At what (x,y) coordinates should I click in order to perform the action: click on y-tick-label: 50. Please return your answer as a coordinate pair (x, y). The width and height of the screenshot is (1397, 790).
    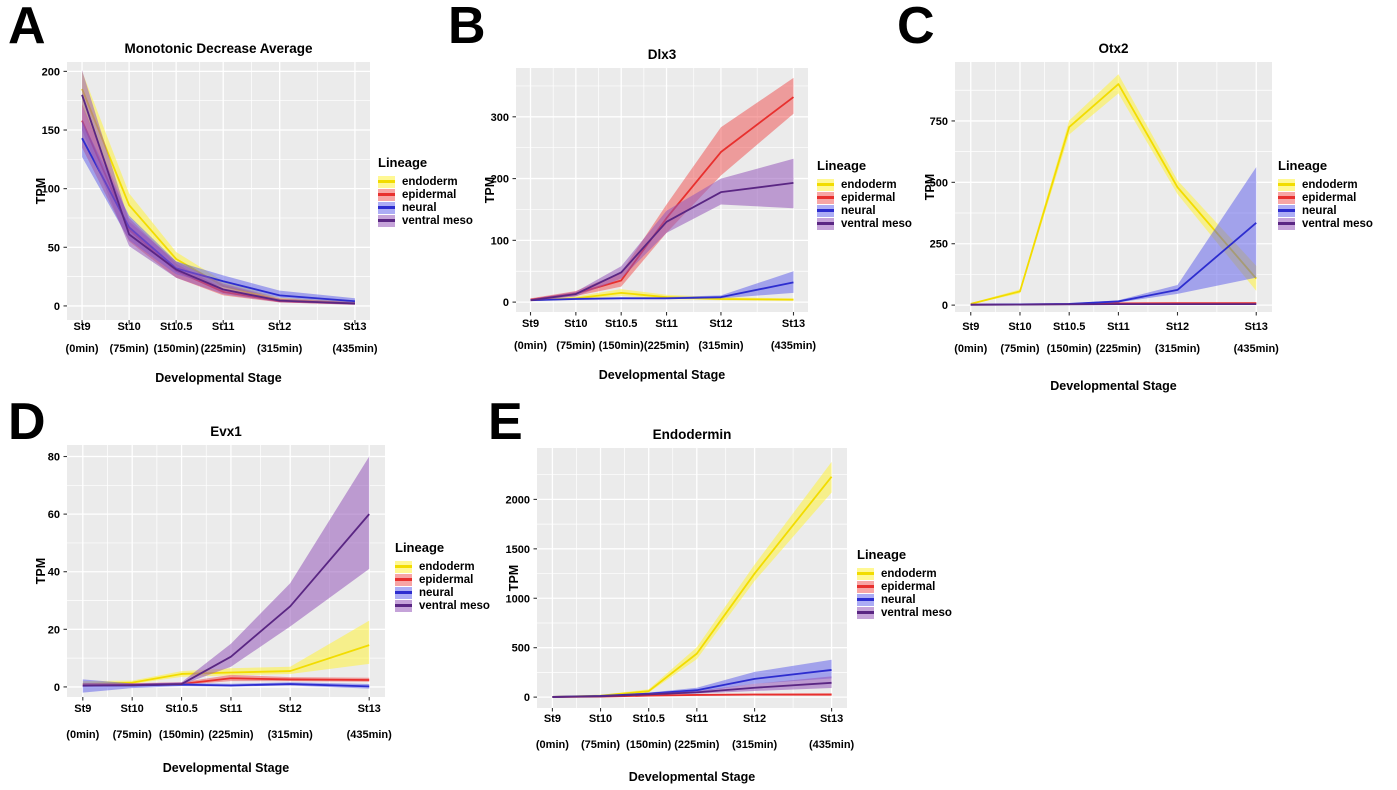
    Looking at the image, I should click on (54, 248).